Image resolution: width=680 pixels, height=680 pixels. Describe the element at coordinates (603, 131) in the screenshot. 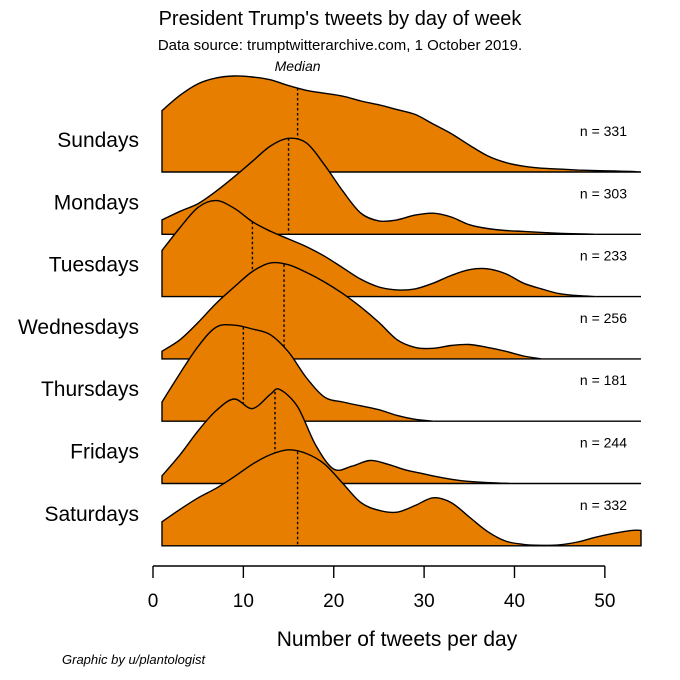

I see `n-label-sundays: n = 331` at that location.